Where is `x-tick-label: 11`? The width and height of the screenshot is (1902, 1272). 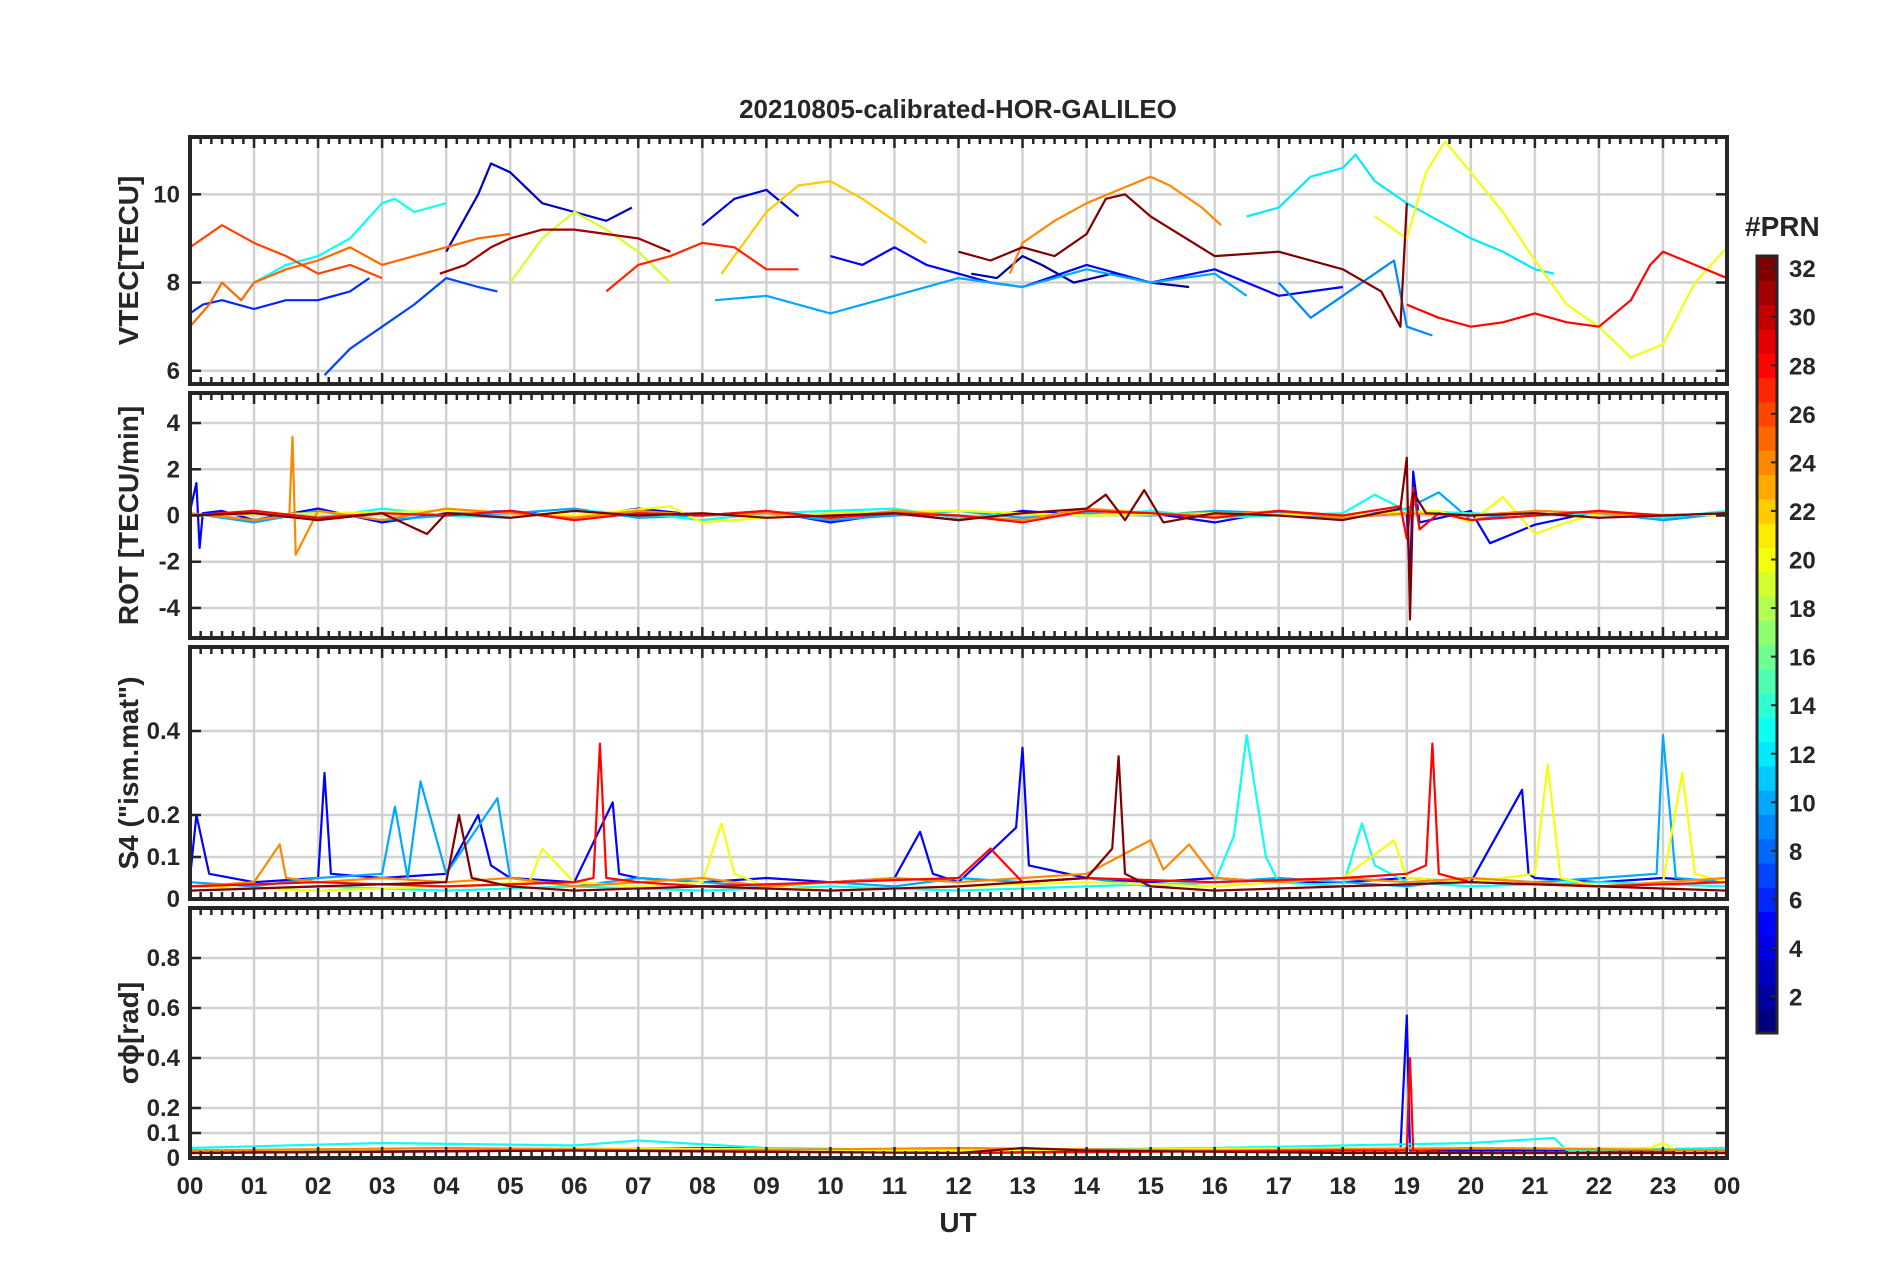
x-tick-label: 11 is located at coordinates (894, 1186).